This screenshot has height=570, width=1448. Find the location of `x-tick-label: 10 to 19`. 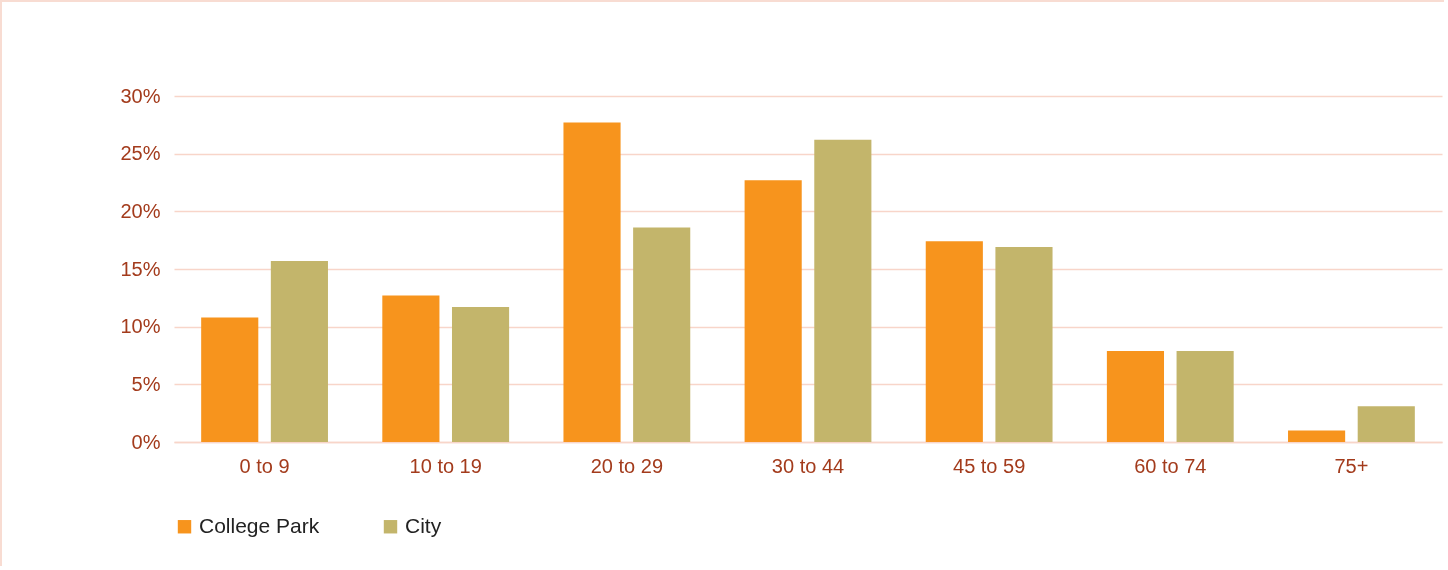

x-tick-label: 10 to 19 is located at coordinates (445, 465).